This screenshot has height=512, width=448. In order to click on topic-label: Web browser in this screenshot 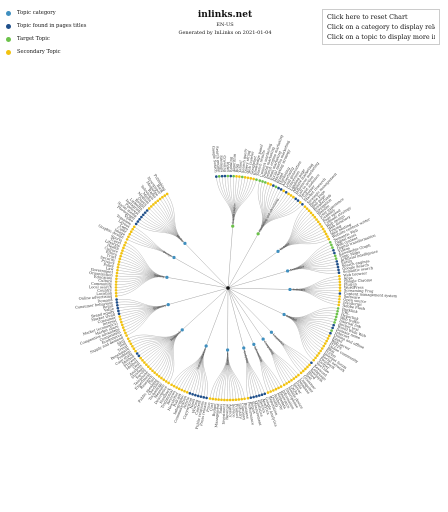, I will do `click(355, 274)`.